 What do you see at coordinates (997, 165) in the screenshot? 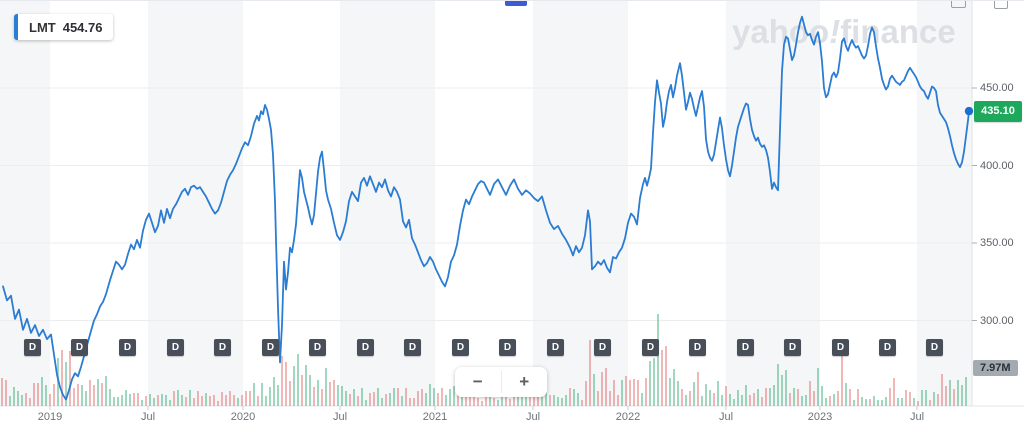
I see `y-axis-label: 400.00` at bounding box center [997, 165].